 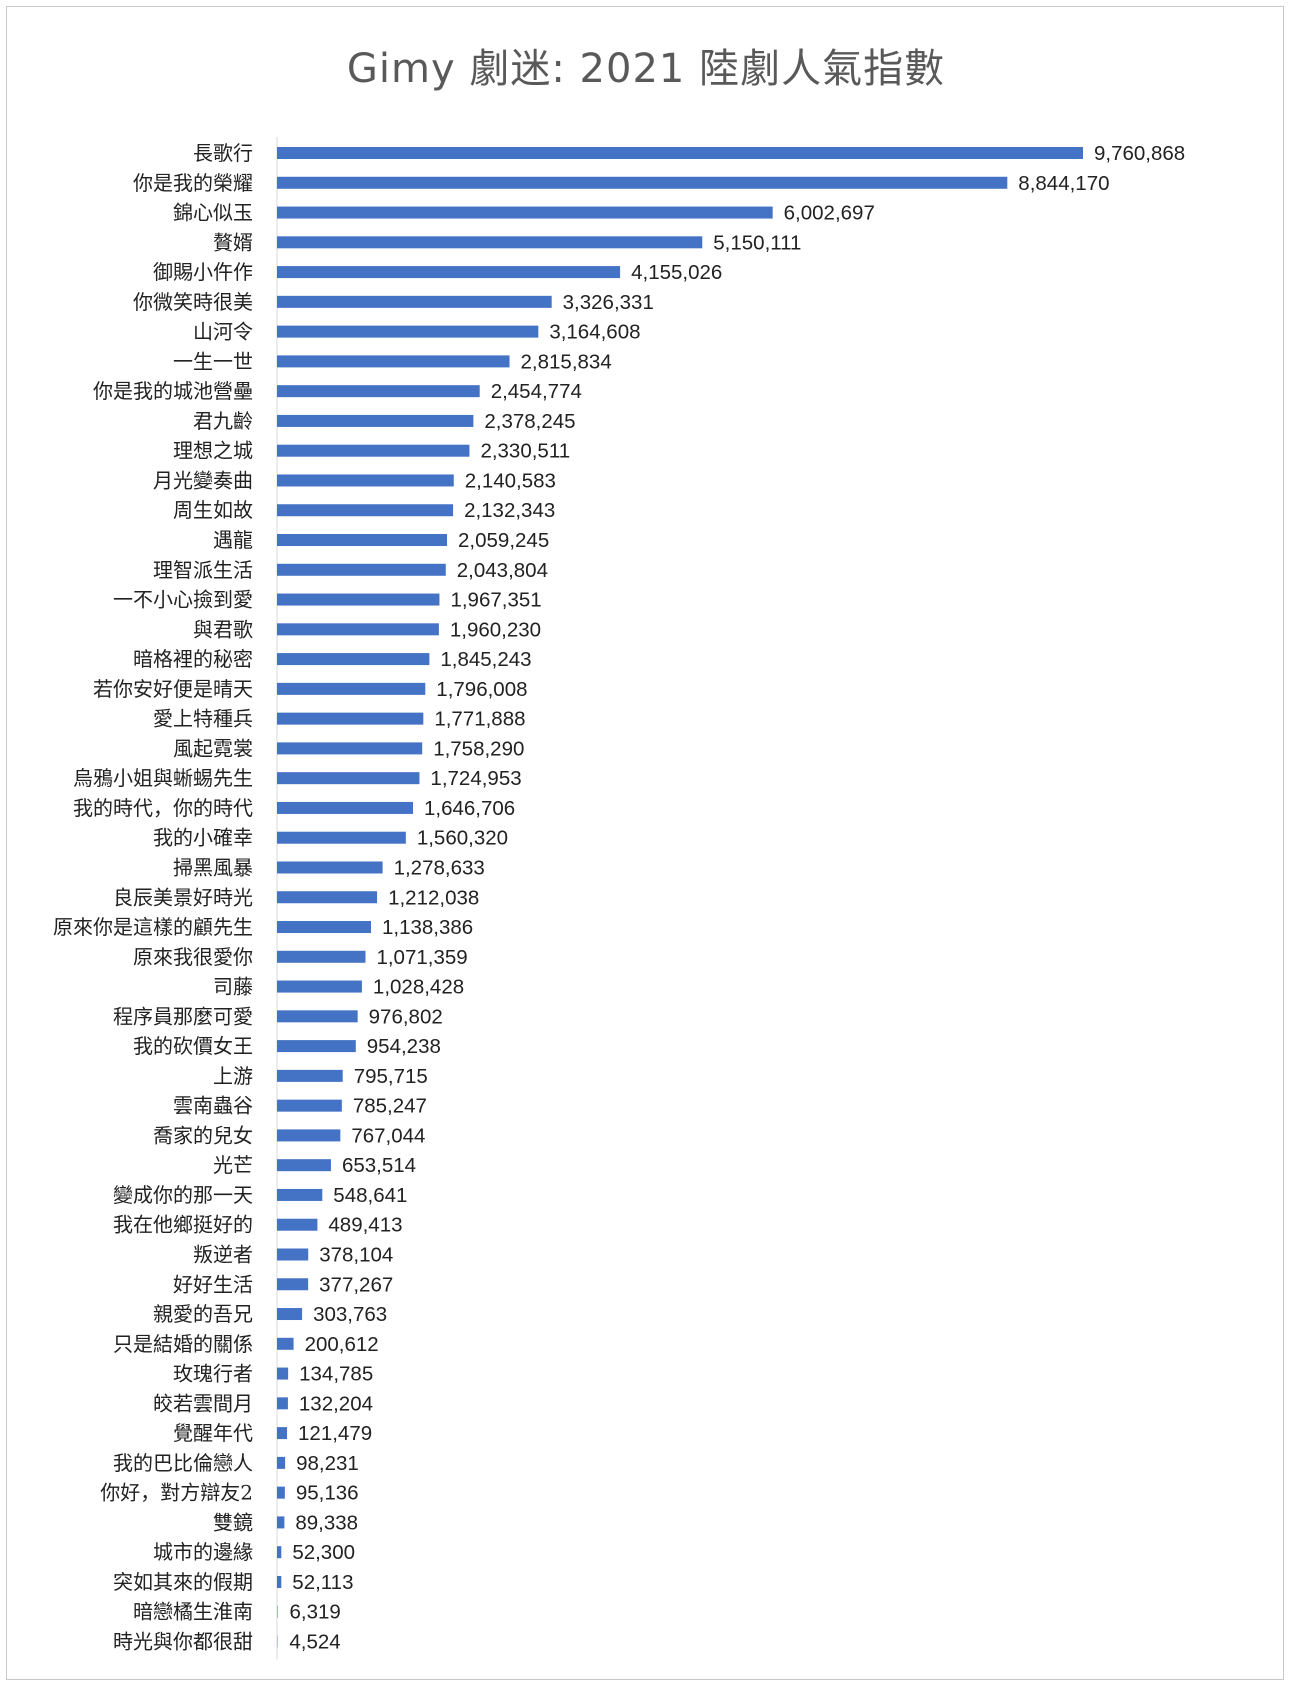 What do you see at coordinates (479, 719) in the screenshot?
I see `value-label: 1,771,888` at bounding box center [479, 719].